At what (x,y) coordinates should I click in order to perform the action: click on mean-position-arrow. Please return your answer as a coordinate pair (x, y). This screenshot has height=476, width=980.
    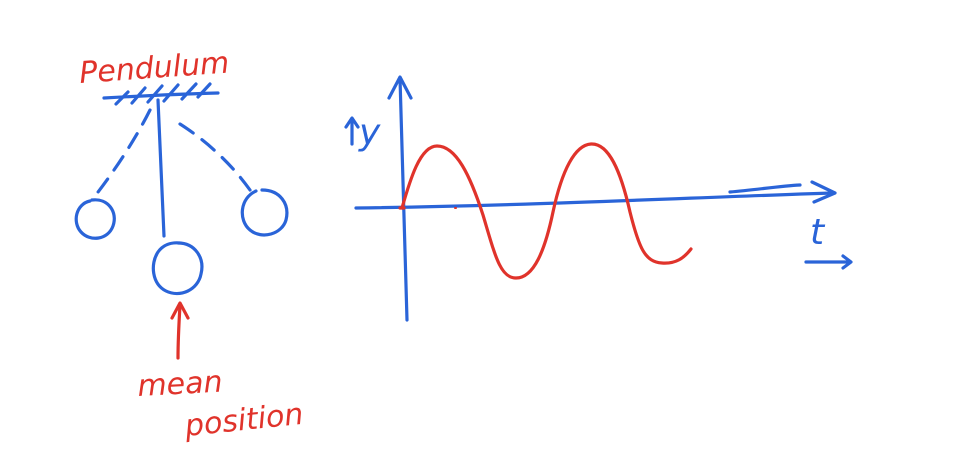
    Looking at the image, I should click on (180, 330).